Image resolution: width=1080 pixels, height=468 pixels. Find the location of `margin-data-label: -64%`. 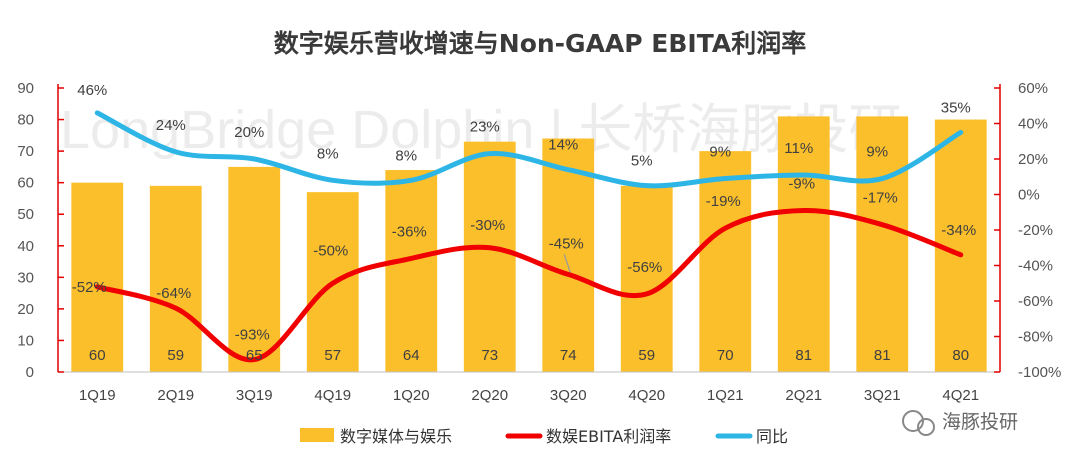

margin-data-label: -64% is located at coordinates (173, 293).